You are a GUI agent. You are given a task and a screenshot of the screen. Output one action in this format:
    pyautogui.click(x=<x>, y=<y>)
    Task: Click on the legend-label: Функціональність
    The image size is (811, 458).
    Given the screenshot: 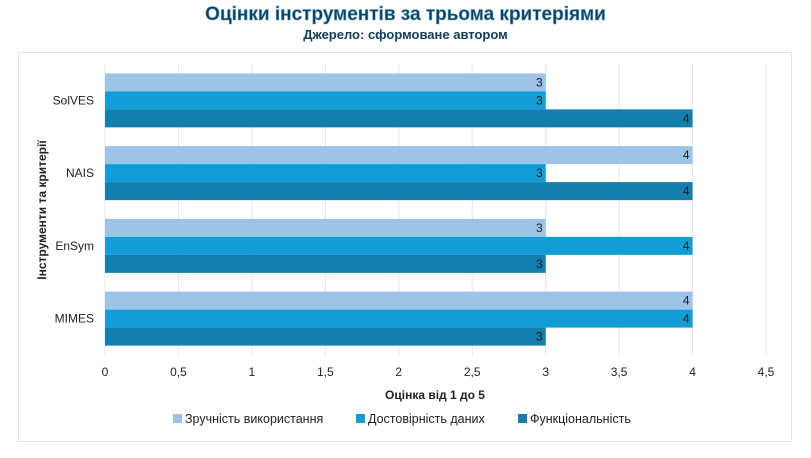 What is the action you would take?
    pyautogui.click(x=580, y=419)
    